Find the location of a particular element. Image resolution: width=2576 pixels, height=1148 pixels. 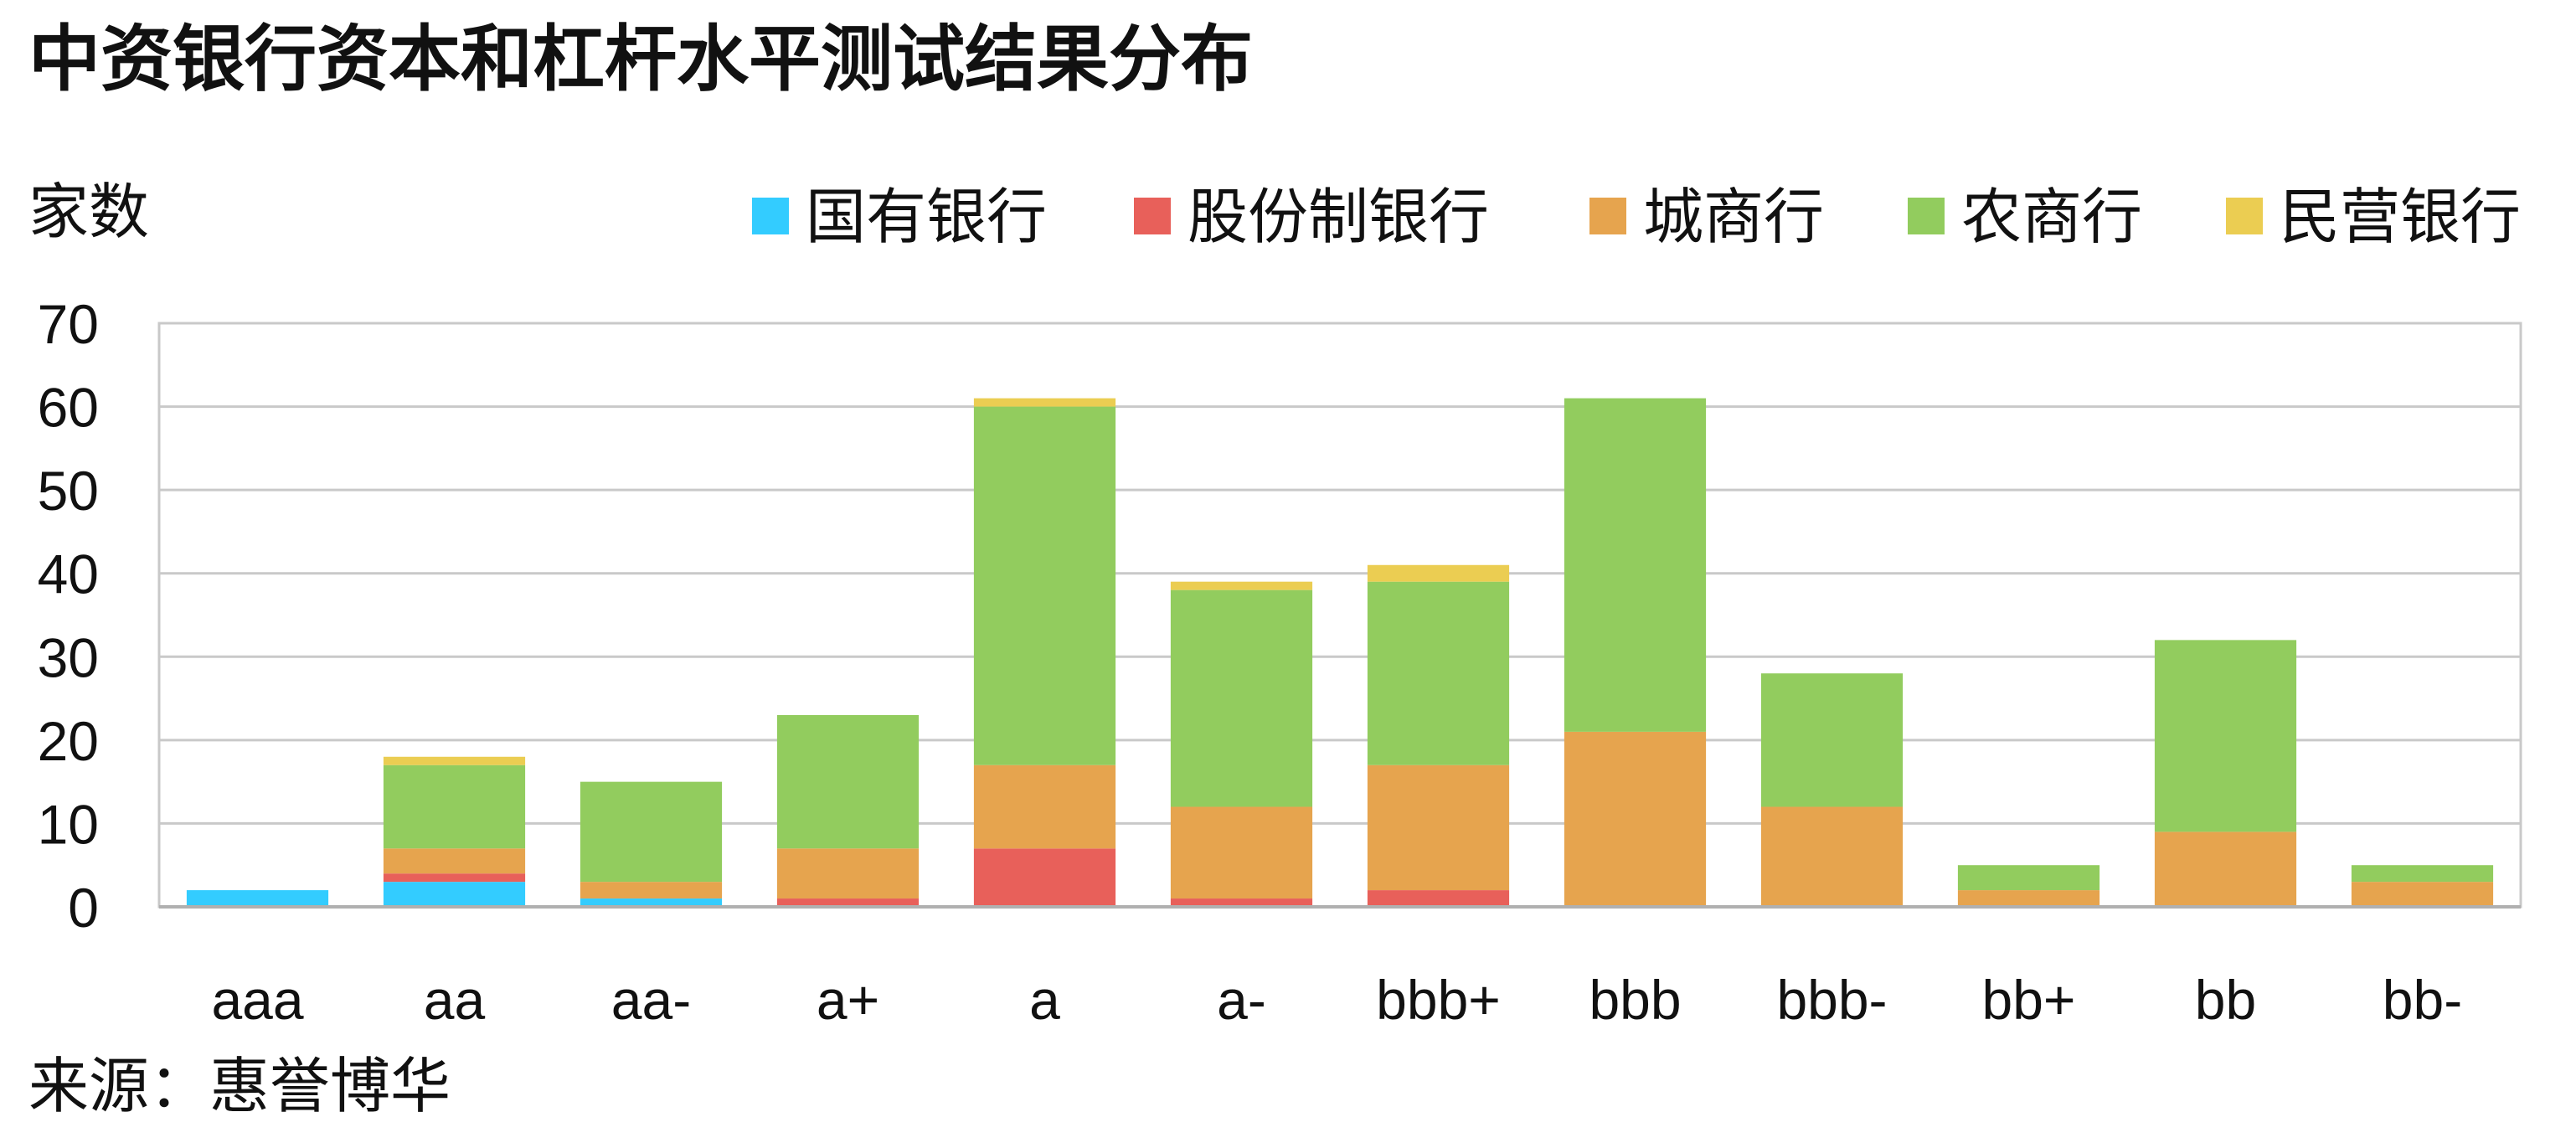

legend-label: 股份制银行 is located at coordinates (1338, 217).